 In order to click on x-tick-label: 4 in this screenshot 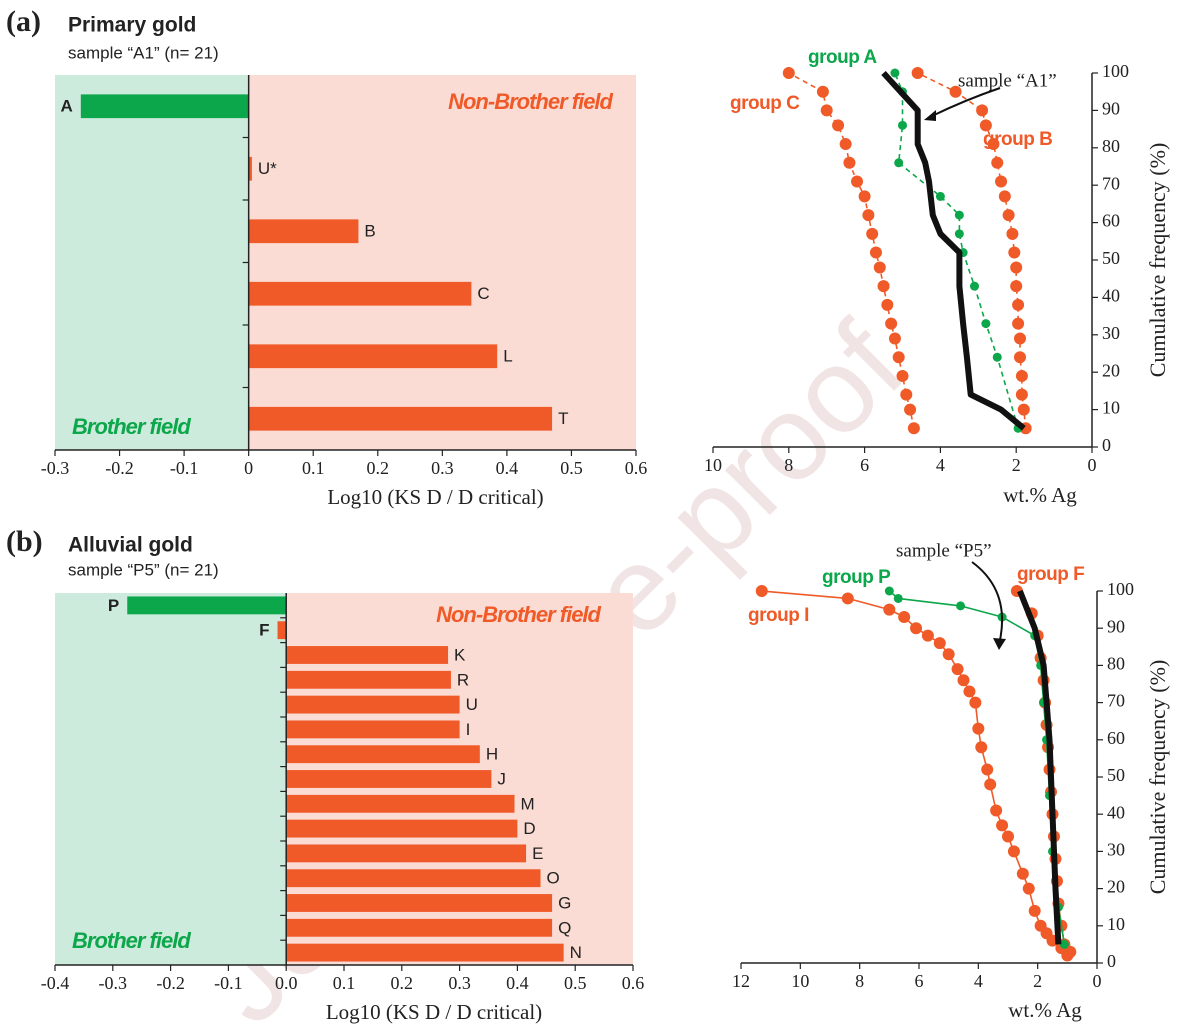, I will do `click(940, 465)`.